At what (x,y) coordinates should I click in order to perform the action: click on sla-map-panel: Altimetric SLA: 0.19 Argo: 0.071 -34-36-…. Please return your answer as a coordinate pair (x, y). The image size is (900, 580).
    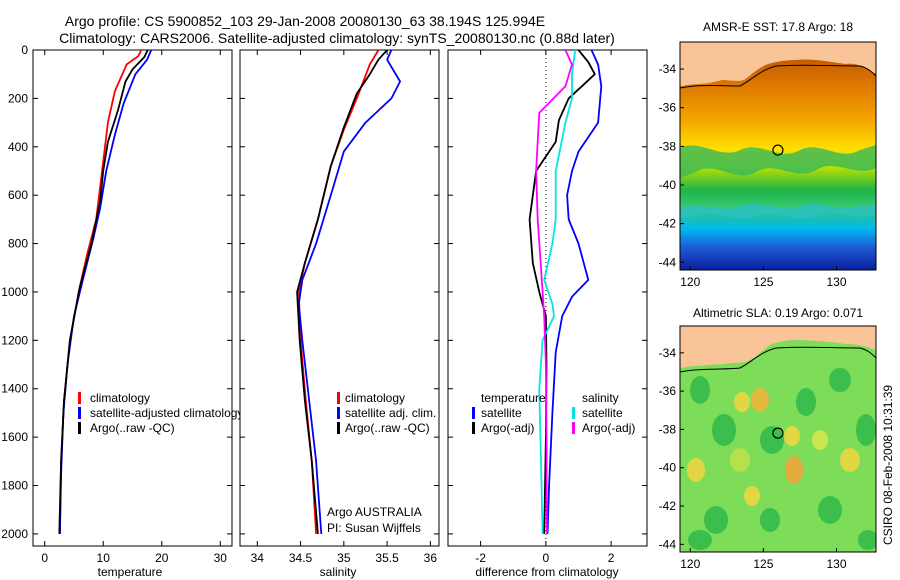
    Looking at the image, I should click on (768, 438).